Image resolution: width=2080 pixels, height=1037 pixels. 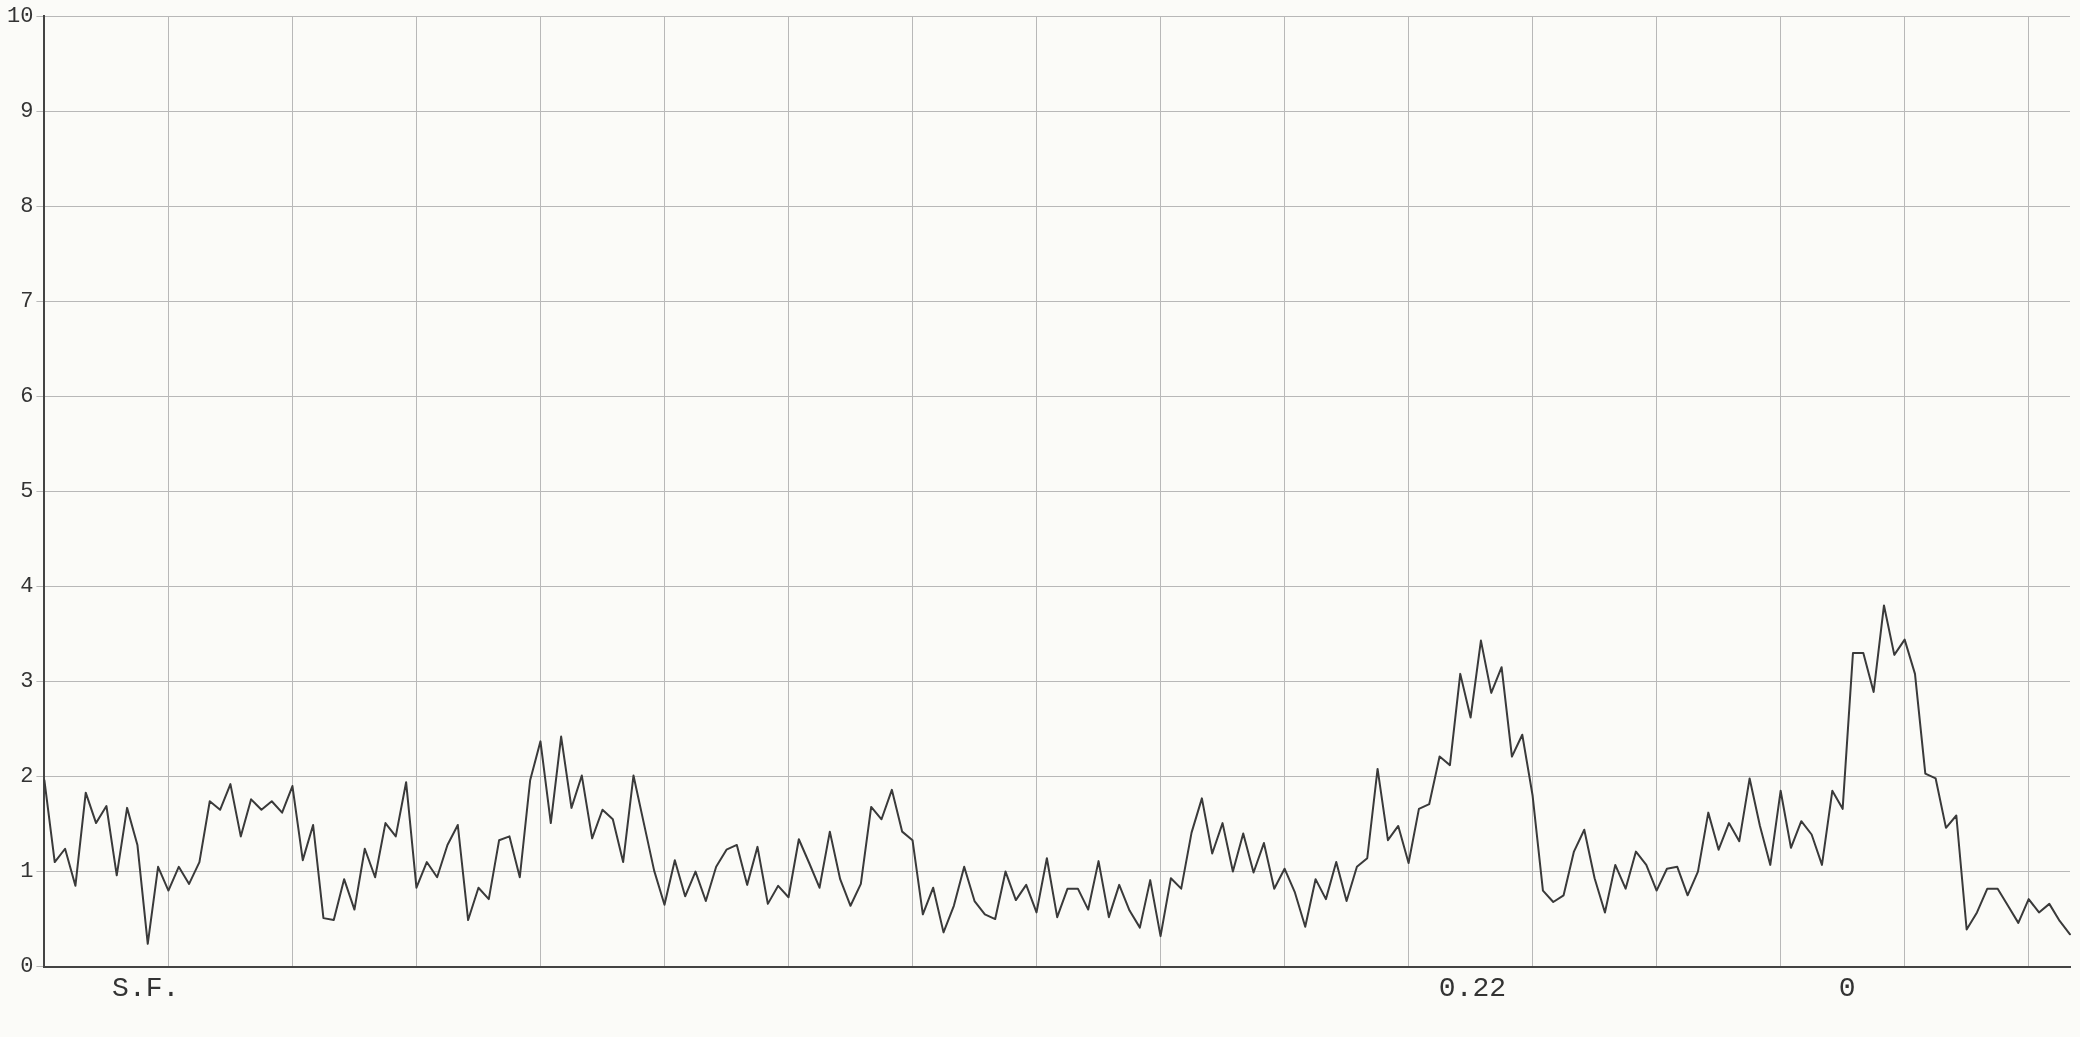 What do you see at coordinates (27, 302) in the screenshot?
I see `y-tick-label: 7` at bounding box center [27, 302].